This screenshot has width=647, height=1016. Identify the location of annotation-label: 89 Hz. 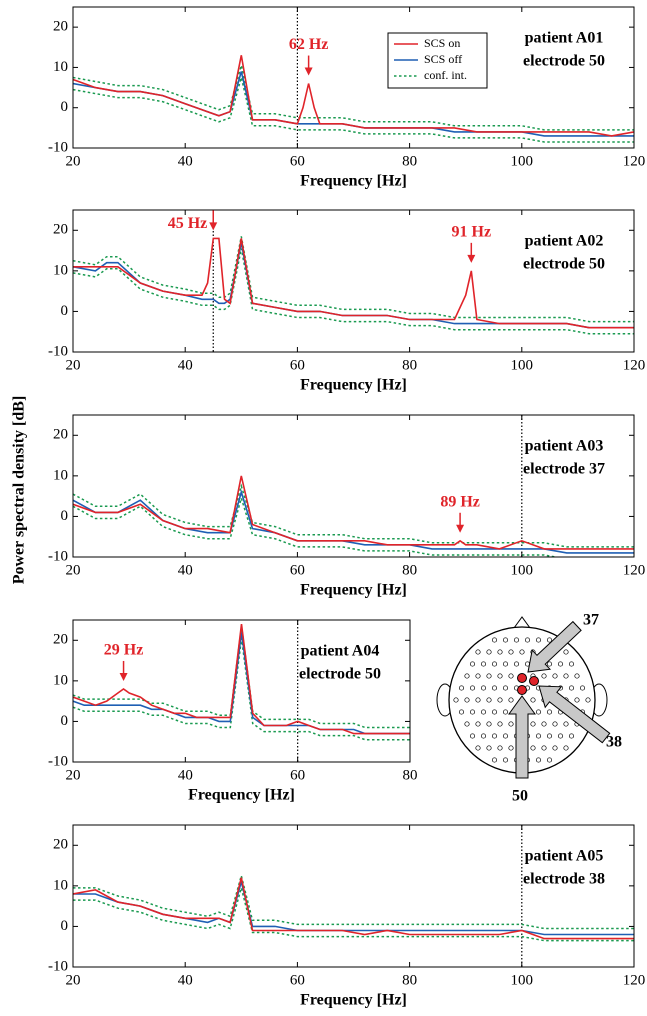
(460, 501).